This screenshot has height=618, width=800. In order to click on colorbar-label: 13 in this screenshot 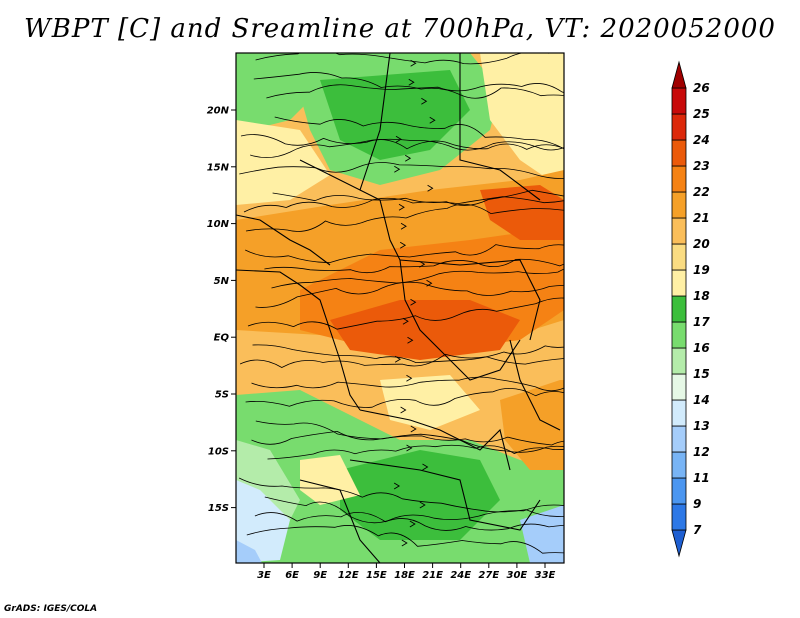, I will do `click(701, 426)`.